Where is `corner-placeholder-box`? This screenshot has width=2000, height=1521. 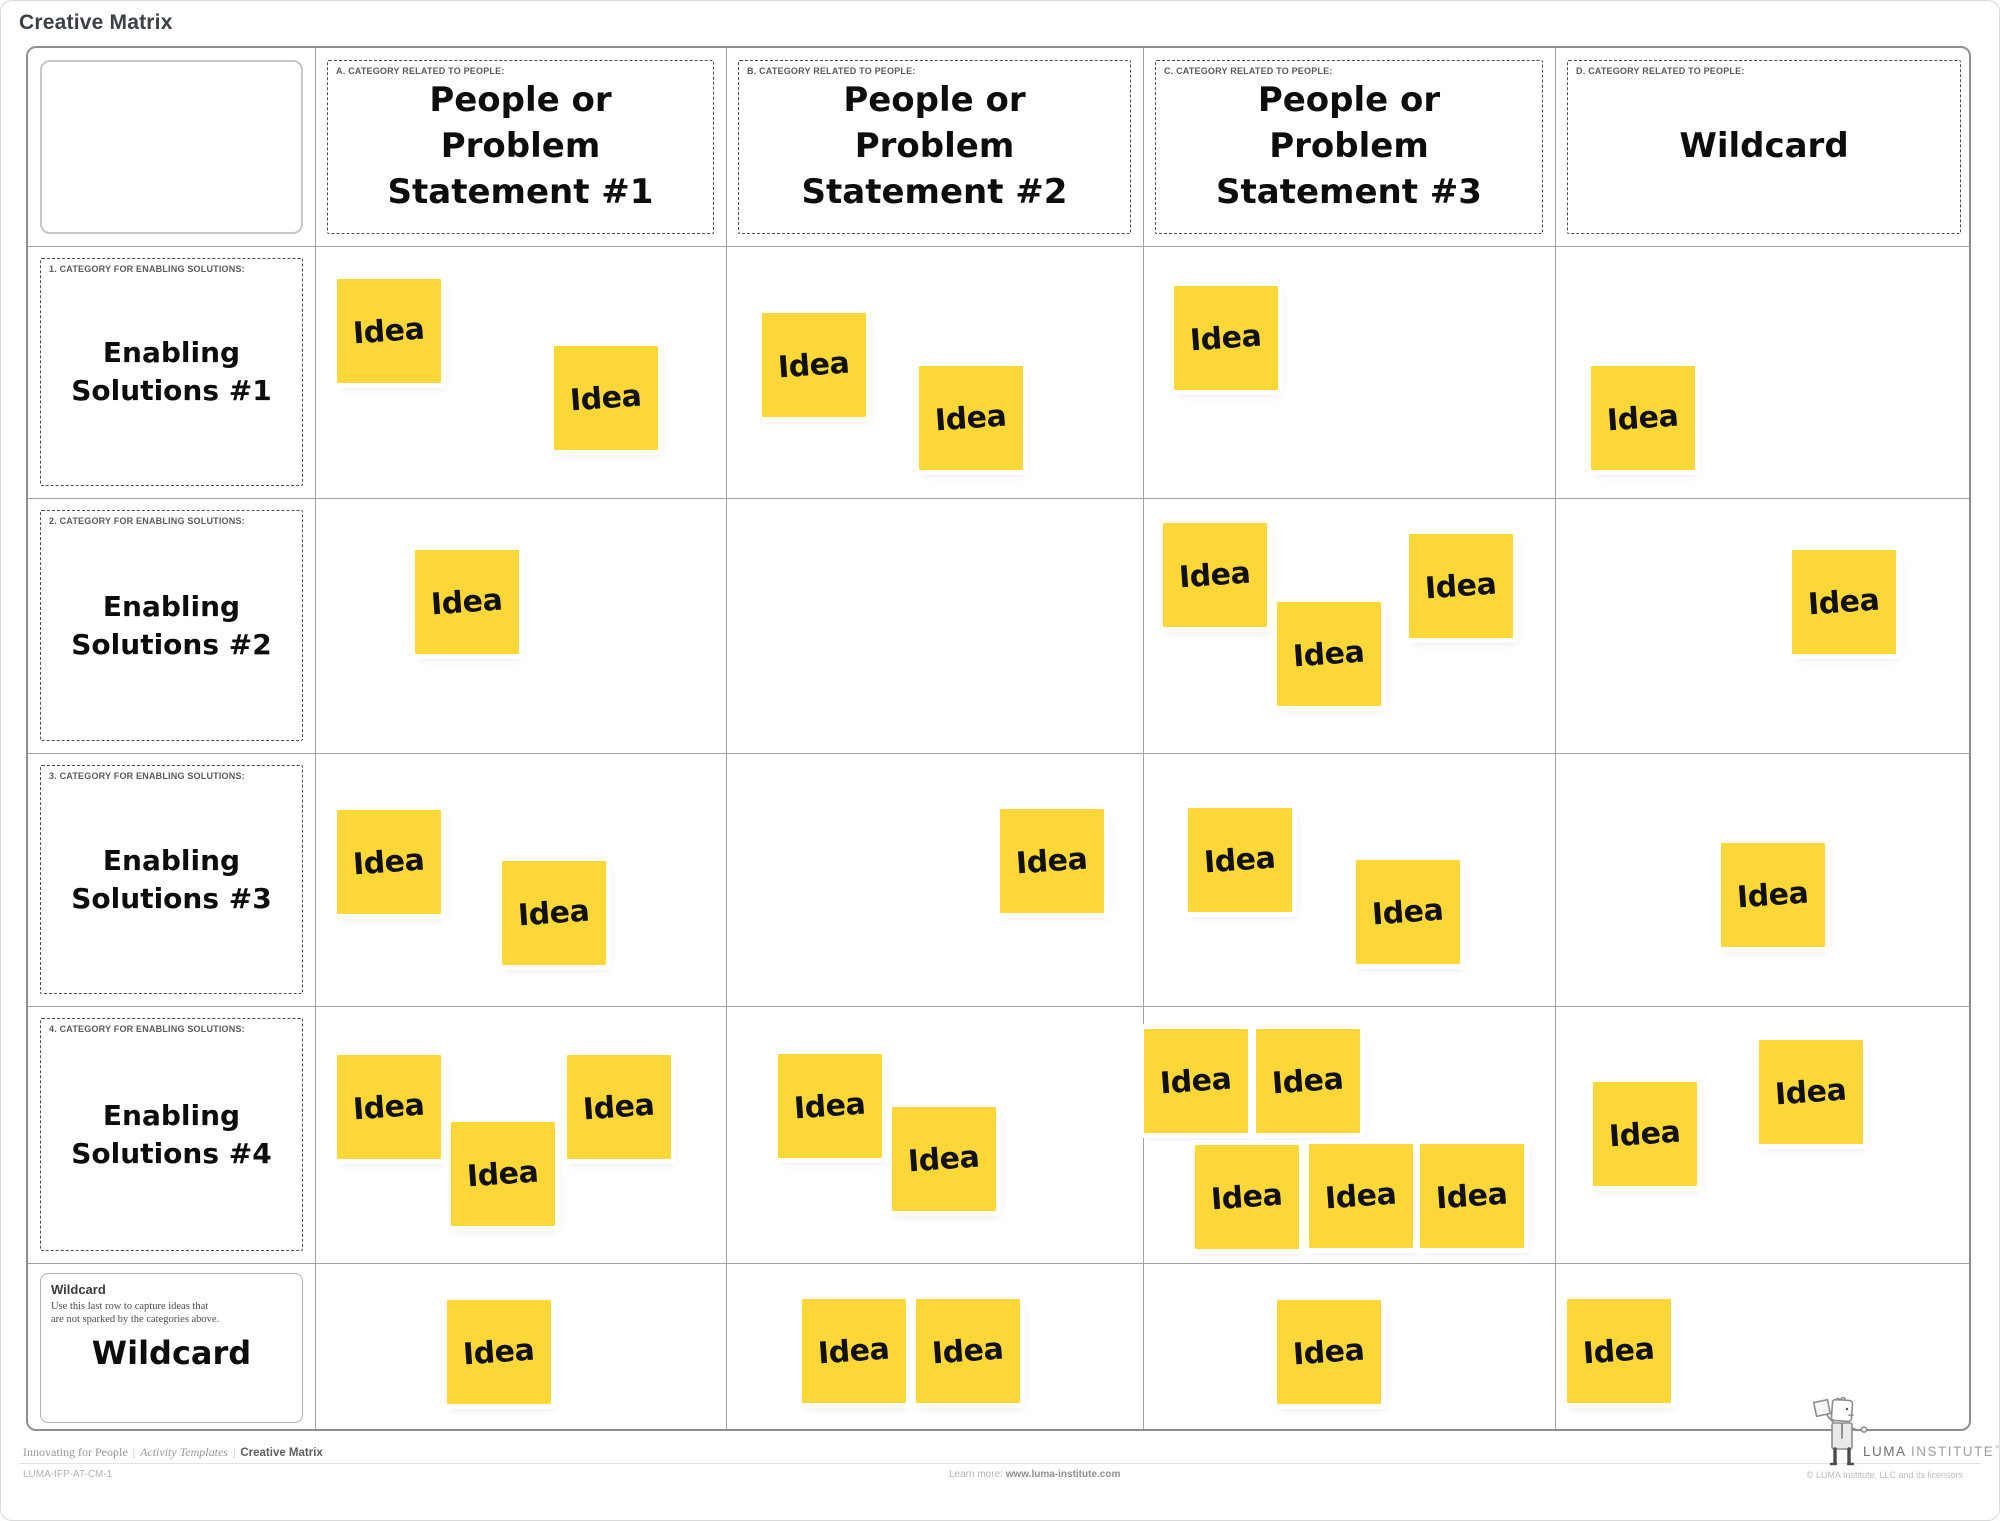
corner-placeholder-box is located at coordinates (171, 147).